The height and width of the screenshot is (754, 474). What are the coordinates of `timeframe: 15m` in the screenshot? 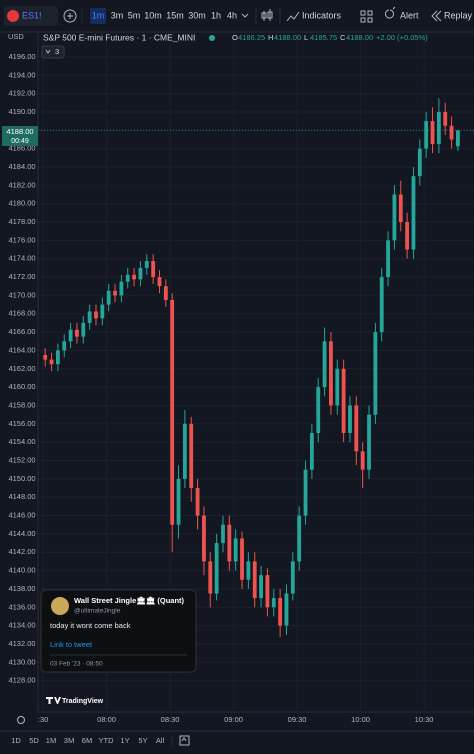 It's located at (175, 15).